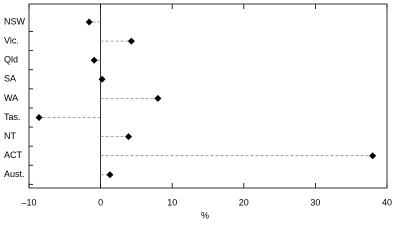 This screenshot has width=397, height=240. I want to click on x-axis-label: %, so click(205, 215).